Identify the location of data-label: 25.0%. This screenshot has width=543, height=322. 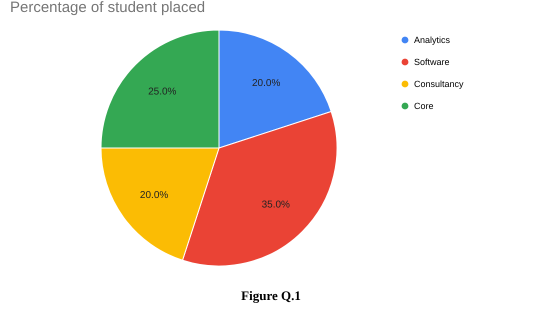
(162, 92).